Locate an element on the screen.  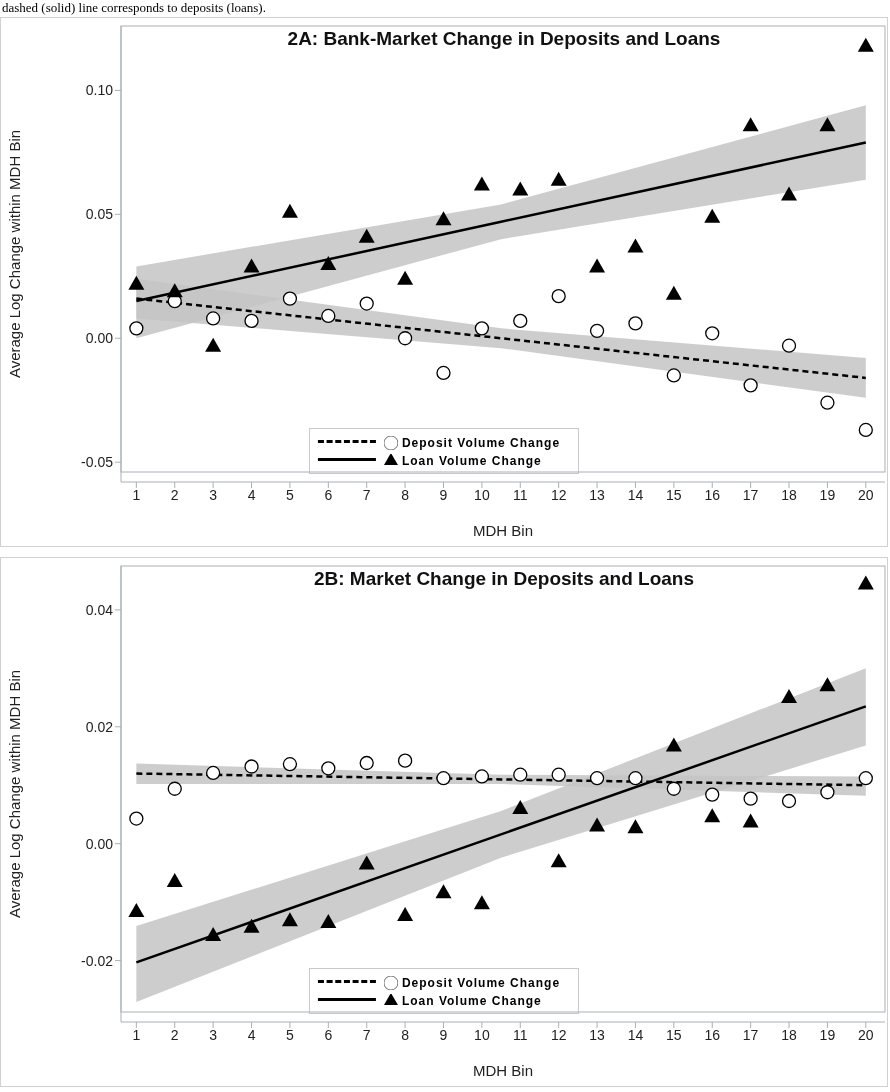
x-tick-label: 13 is located at coordinates (597, 494).